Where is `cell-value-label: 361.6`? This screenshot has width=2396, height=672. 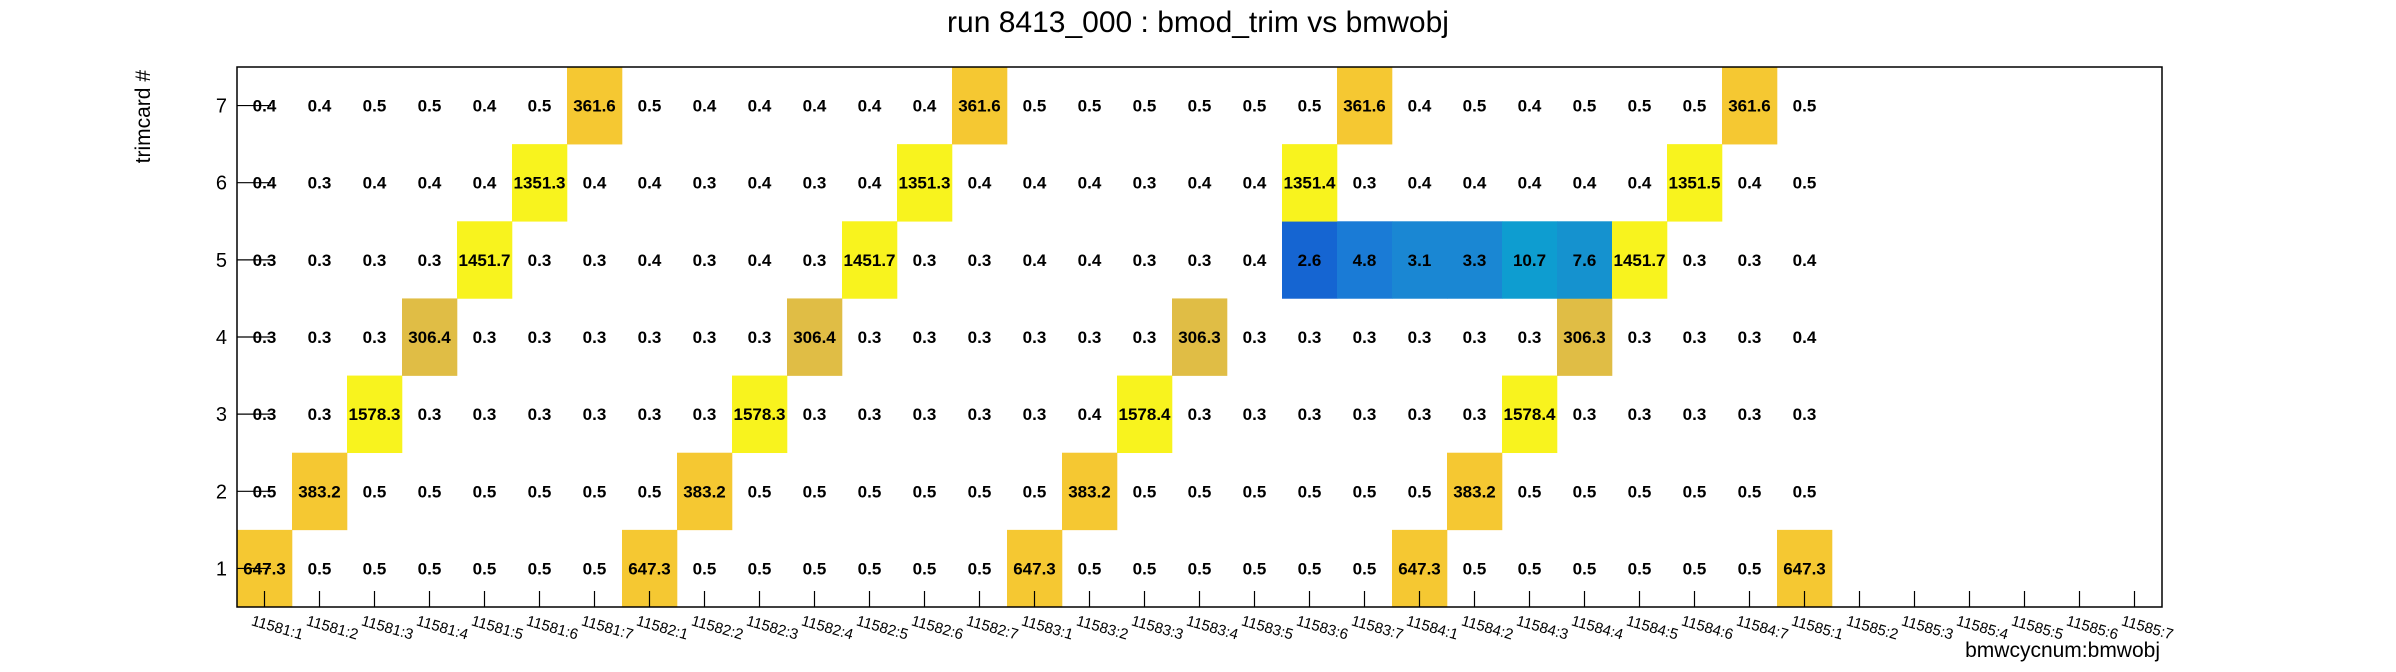
cell-value-label: 361.6 is located at coordinates (594, 106).